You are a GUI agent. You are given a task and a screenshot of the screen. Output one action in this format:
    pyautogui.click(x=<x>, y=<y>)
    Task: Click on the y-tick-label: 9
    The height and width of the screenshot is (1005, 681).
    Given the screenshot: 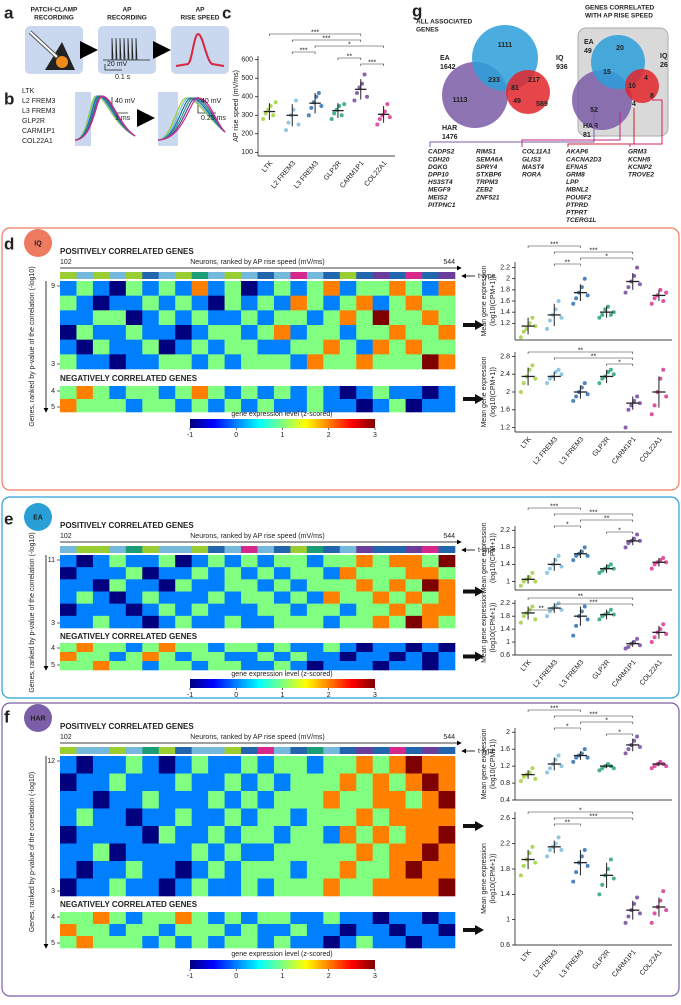 What is the action you would take?
    pyautogui.click(x=53, y=286)
    